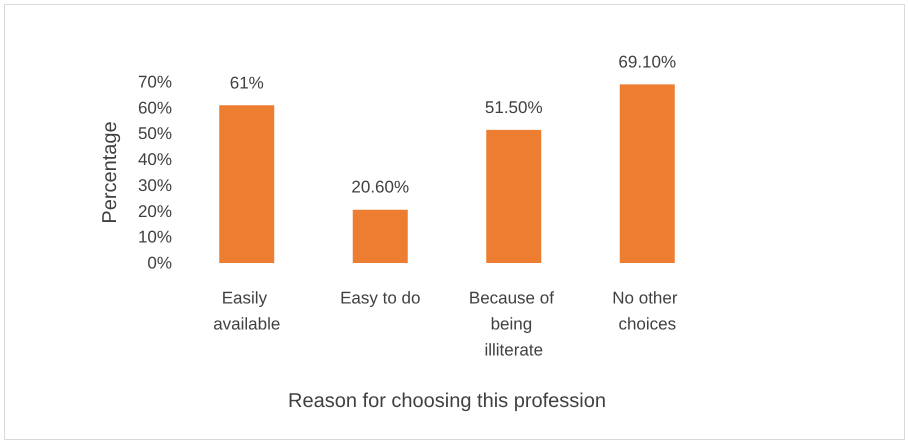 The height and width of the screenshot is (444, 909). Describe the element at coordinates (155, 82) in the screenshot. I see `y-tick-label: 70%` at that location.